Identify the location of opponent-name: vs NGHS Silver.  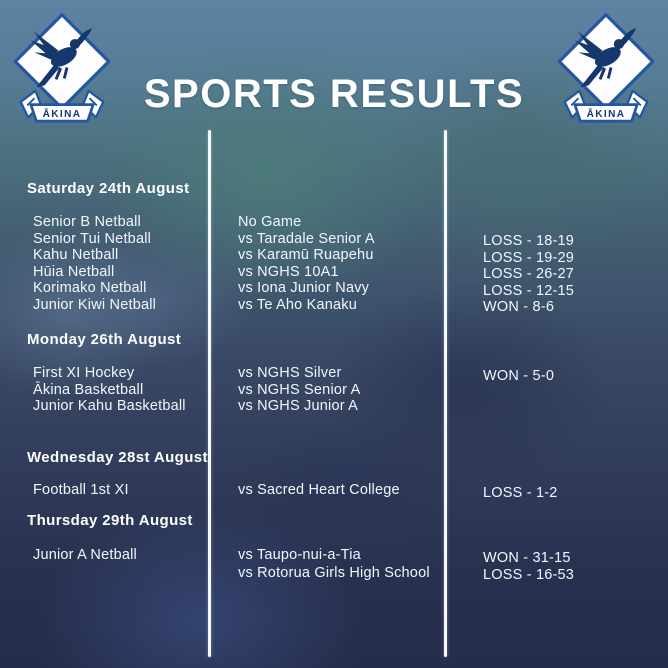
(290, 373).